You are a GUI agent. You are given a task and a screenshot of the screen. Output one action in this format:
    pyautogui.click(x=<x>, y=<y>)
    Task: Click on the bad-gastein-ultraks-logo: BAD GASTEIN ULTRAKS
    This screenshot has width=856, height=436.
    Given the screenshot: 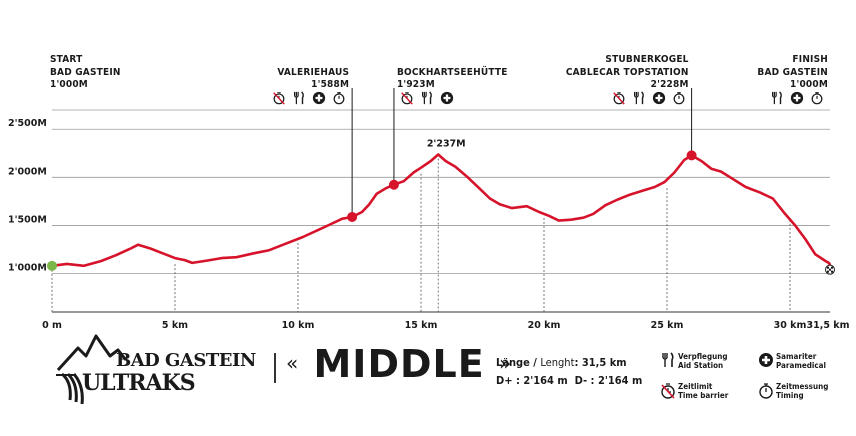 What is the action you would take?
    pyautogui.click(x=162, y=370)
    